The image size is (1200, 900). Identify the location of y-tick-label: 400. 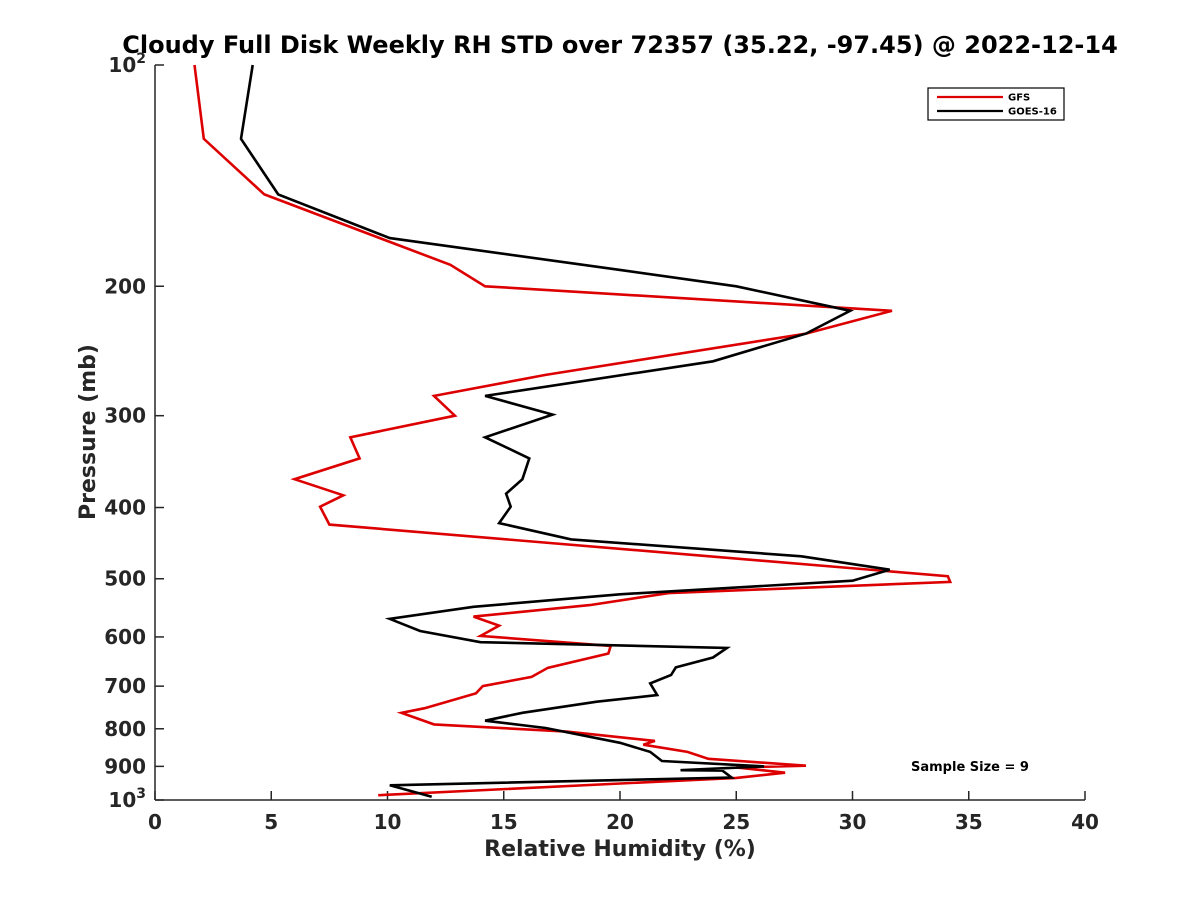
(125, 508).